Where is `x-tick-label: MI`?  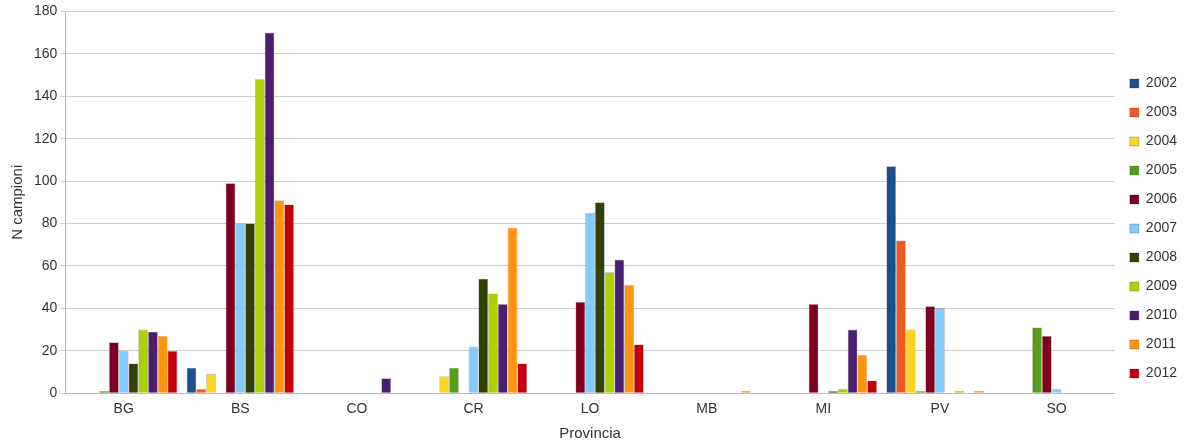 x-tick-label: MI is located at coordinates (823, 408).